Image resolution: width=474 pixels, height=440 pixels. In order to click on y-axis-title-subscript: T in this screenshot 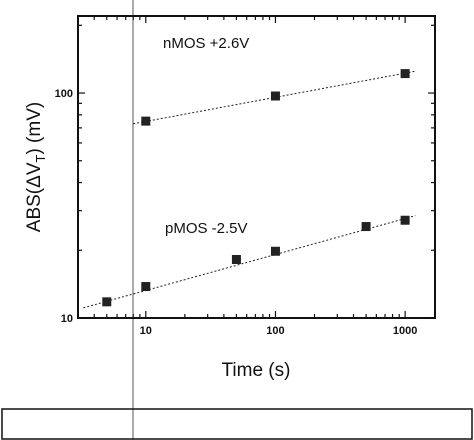, I will do `click(40, 159)`.